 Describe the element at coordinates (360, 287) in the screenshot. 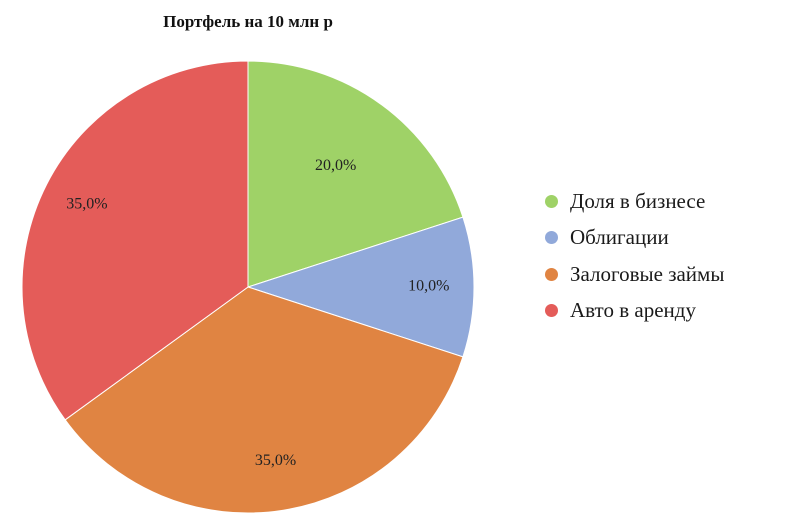

I see `slice-bonds` at that location.